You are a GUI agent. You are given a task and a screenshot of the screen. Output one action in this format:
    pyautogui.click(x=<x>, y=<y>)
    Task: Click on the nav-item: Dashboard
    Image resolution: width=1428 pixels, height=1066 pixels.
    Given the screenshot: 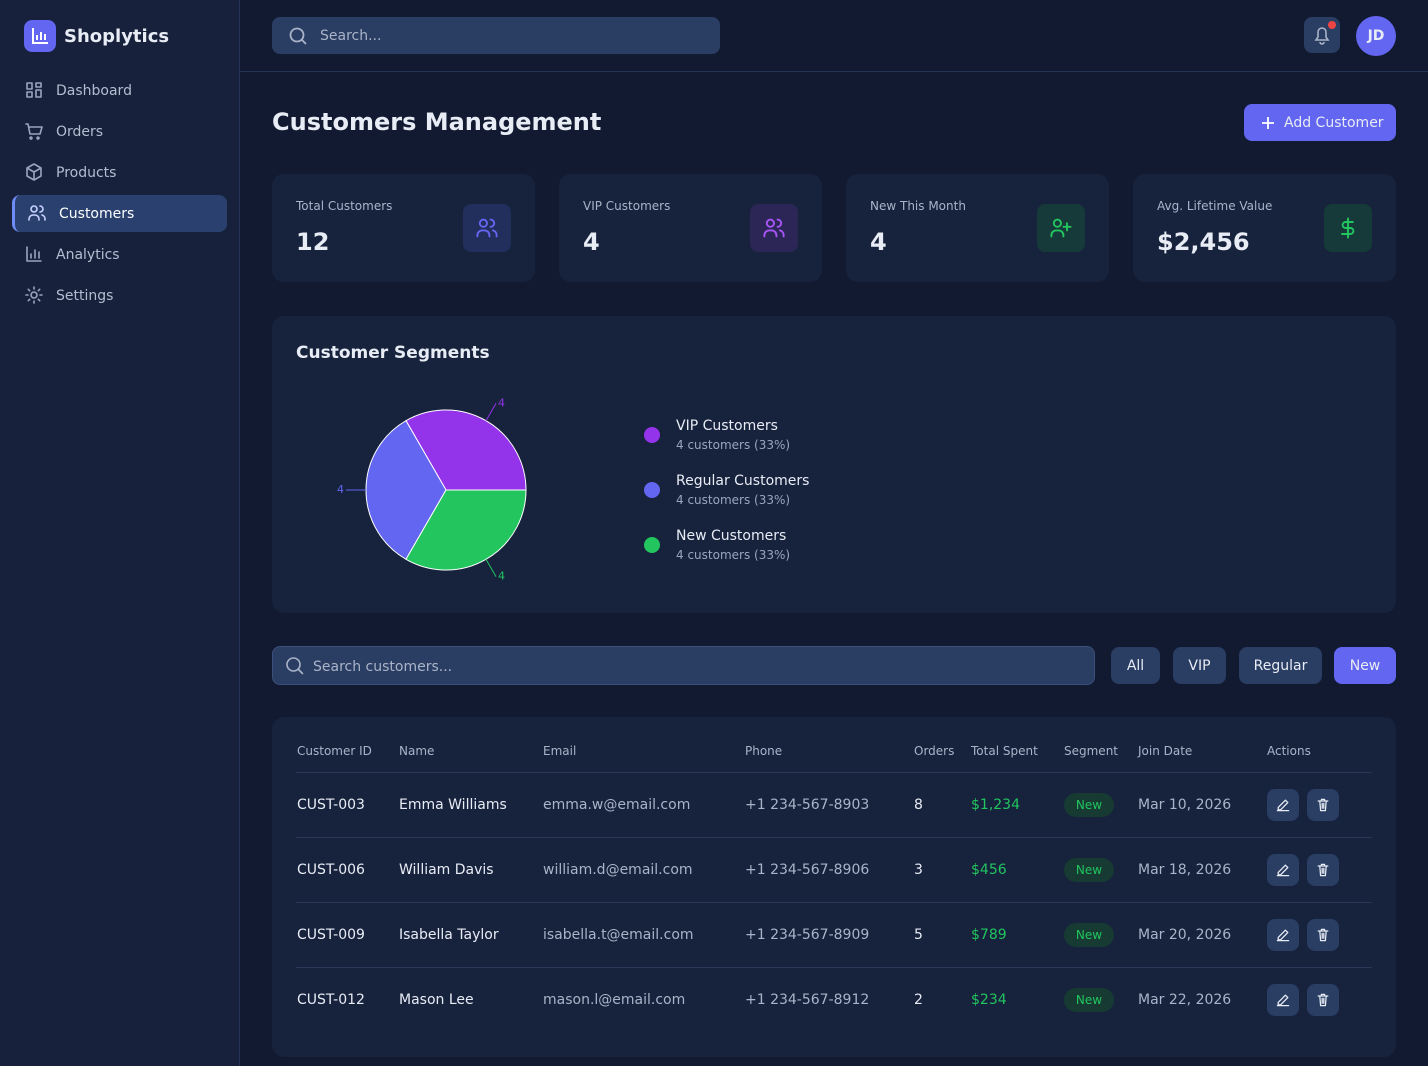 What is the action you would take?
    pyautogui.click(x=119, y=90)
    